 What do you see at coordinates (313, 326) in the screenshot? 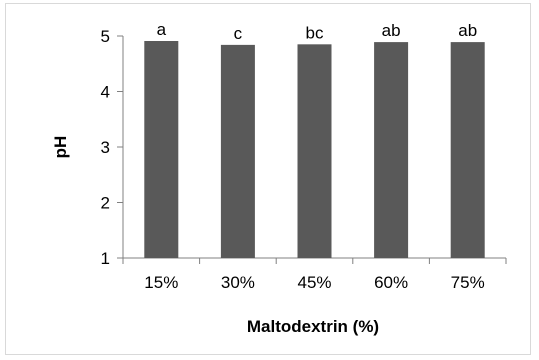
I see `x-axis-title: Maltodextrin (%)` at bounding box center [313, 326].